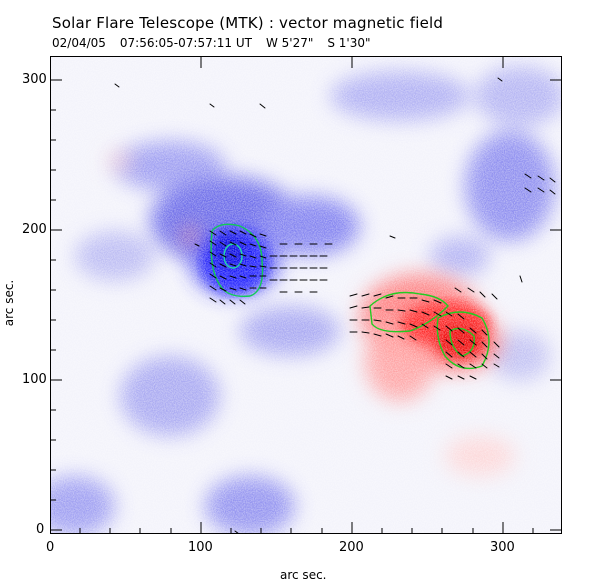 The image size is (612, 585). I want to click on observation-time: 07:56:05-07:57:11 UT, so click(185, 43).